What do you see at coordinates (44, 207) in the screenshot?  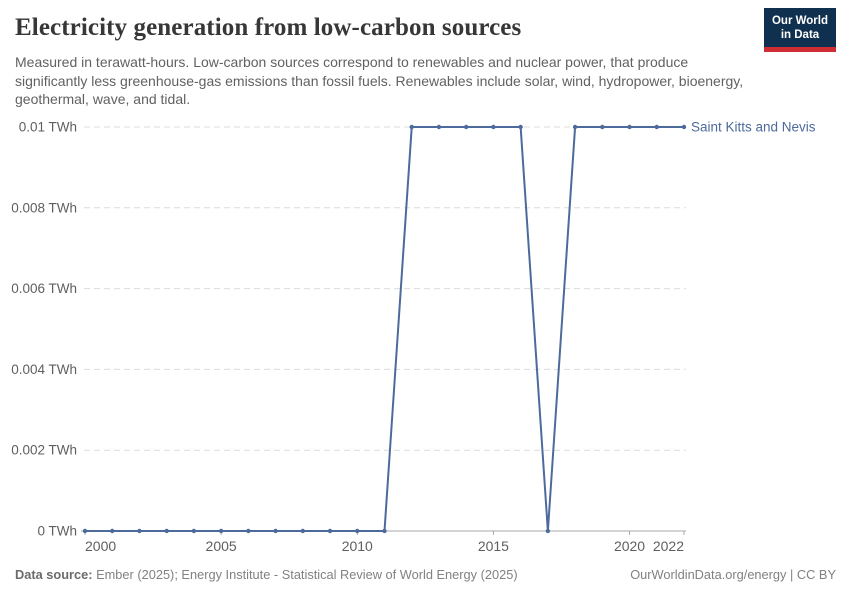 I see `y-axis-tick-label: 0.008 TWh` at bounding box center [44, 207].